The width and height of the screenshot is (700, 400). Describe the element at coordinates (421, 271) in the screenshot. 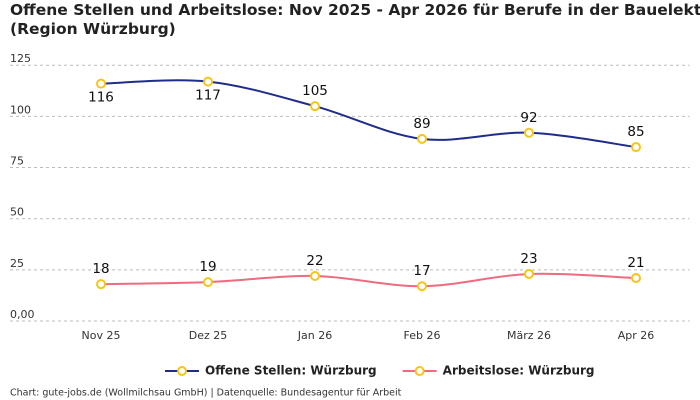

I see `data-label: 17` at that location.